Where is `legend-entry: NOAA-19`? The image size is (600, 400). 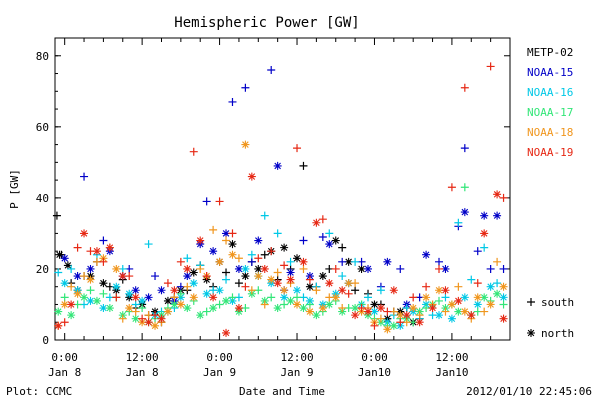
legend-entry: NOAA-19 is located at coordinates (550, 152).